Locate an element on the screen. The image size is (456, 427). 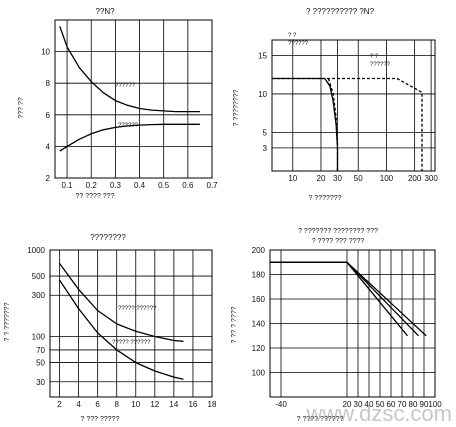
chart-1-lines is located at coordinates (129, 89).